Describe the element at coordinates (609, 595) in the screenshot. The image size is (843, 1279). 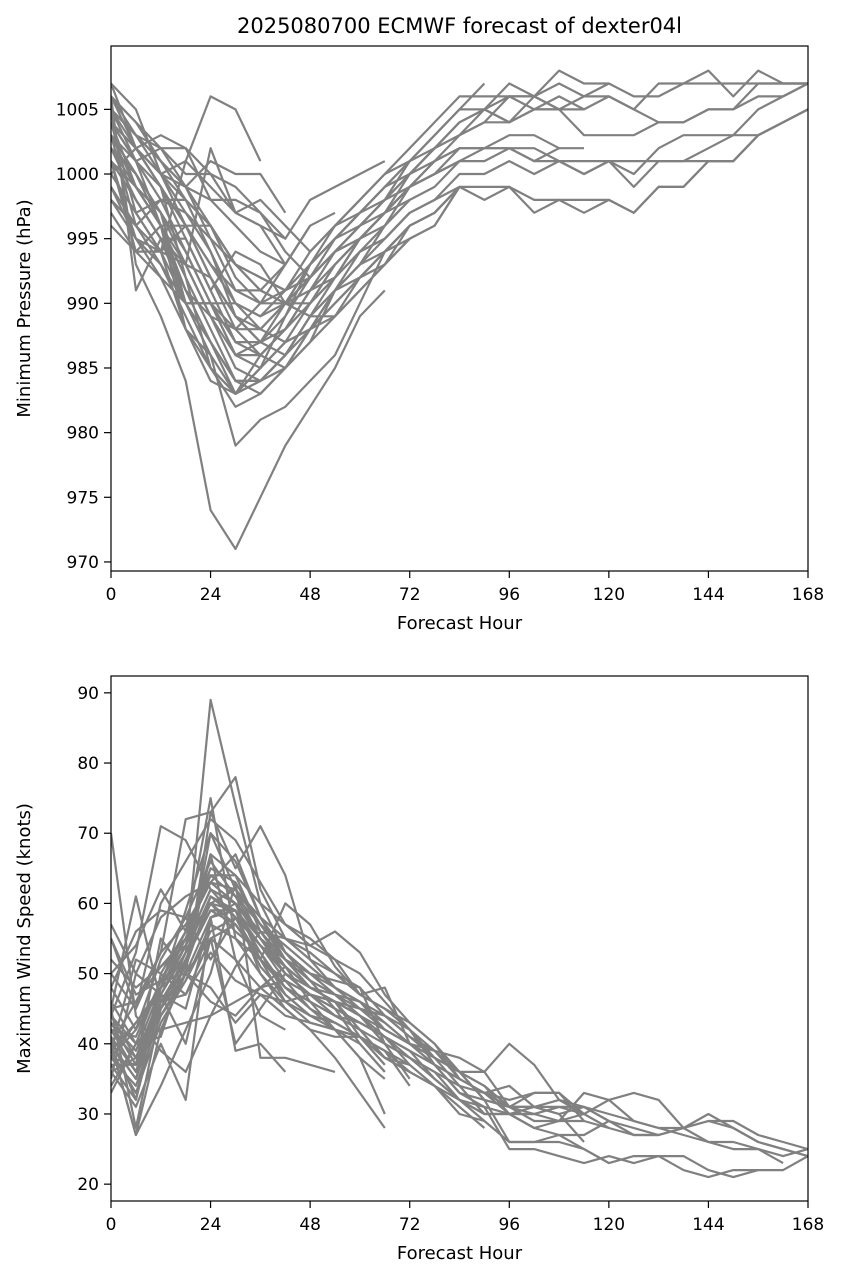
I see `pressure-x-tick-label: 120` at that location.